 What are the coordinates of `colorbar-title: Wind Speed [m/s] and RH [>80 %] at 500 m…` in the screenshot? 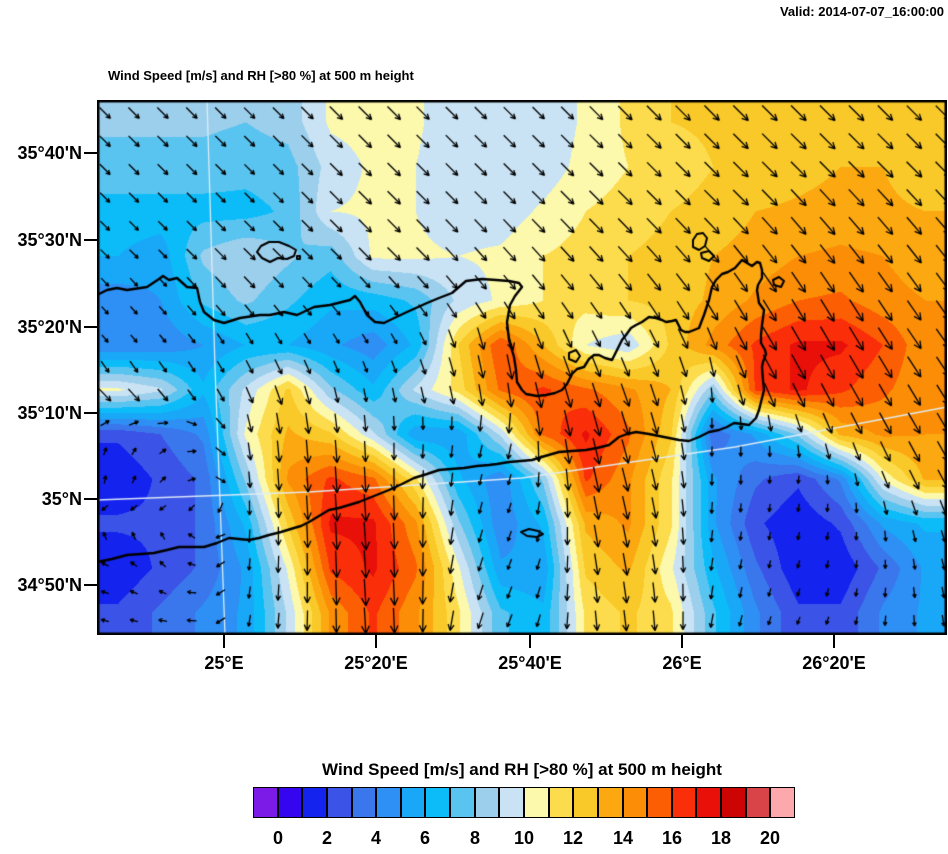 It's located at (522, 769).